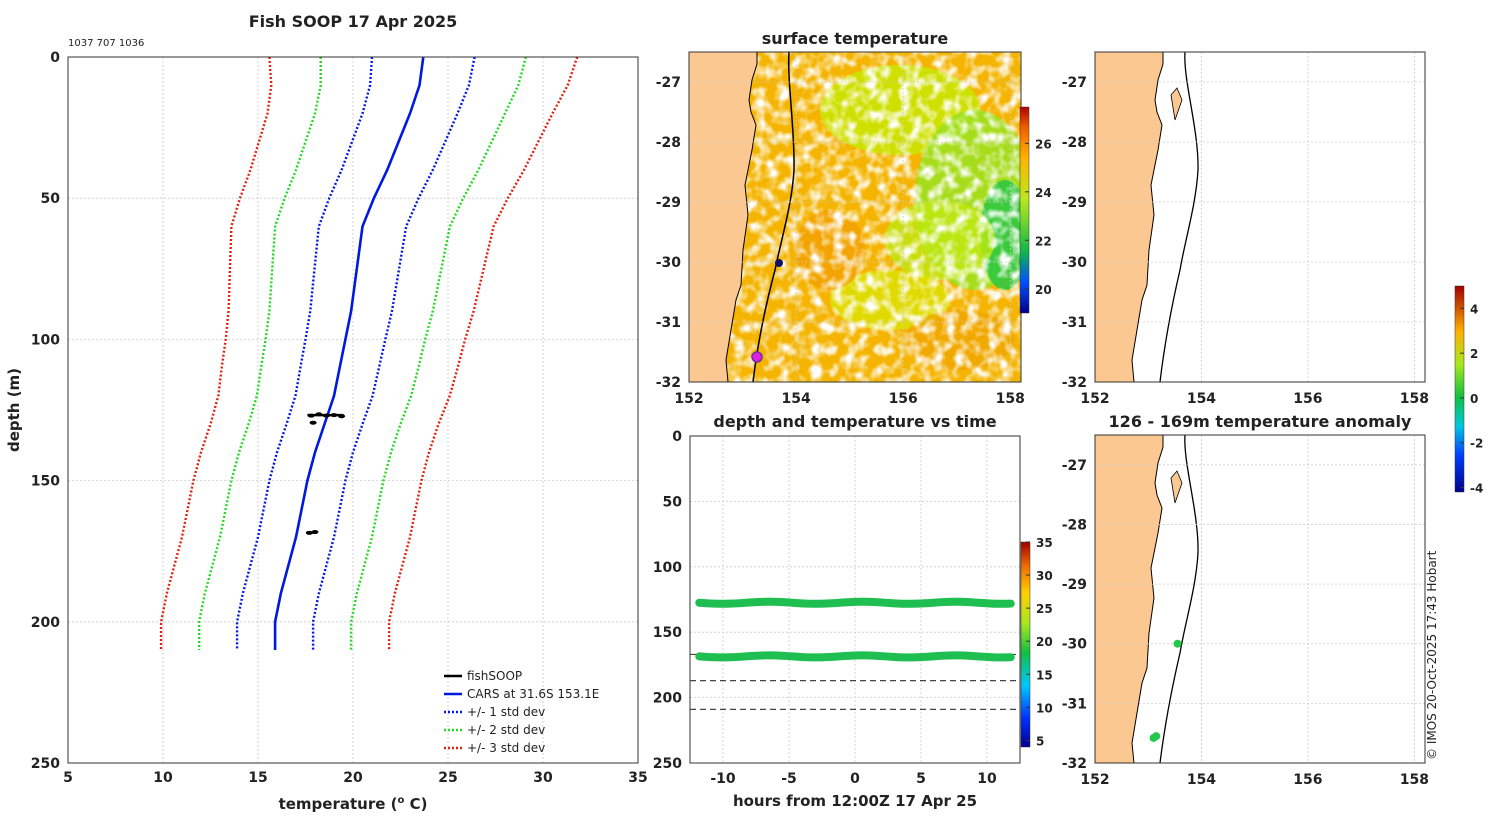 Image resolution: width=1500 pixels, height=824 pixels. I want to click on anomaly-axes-frame, so click(1260, 599).